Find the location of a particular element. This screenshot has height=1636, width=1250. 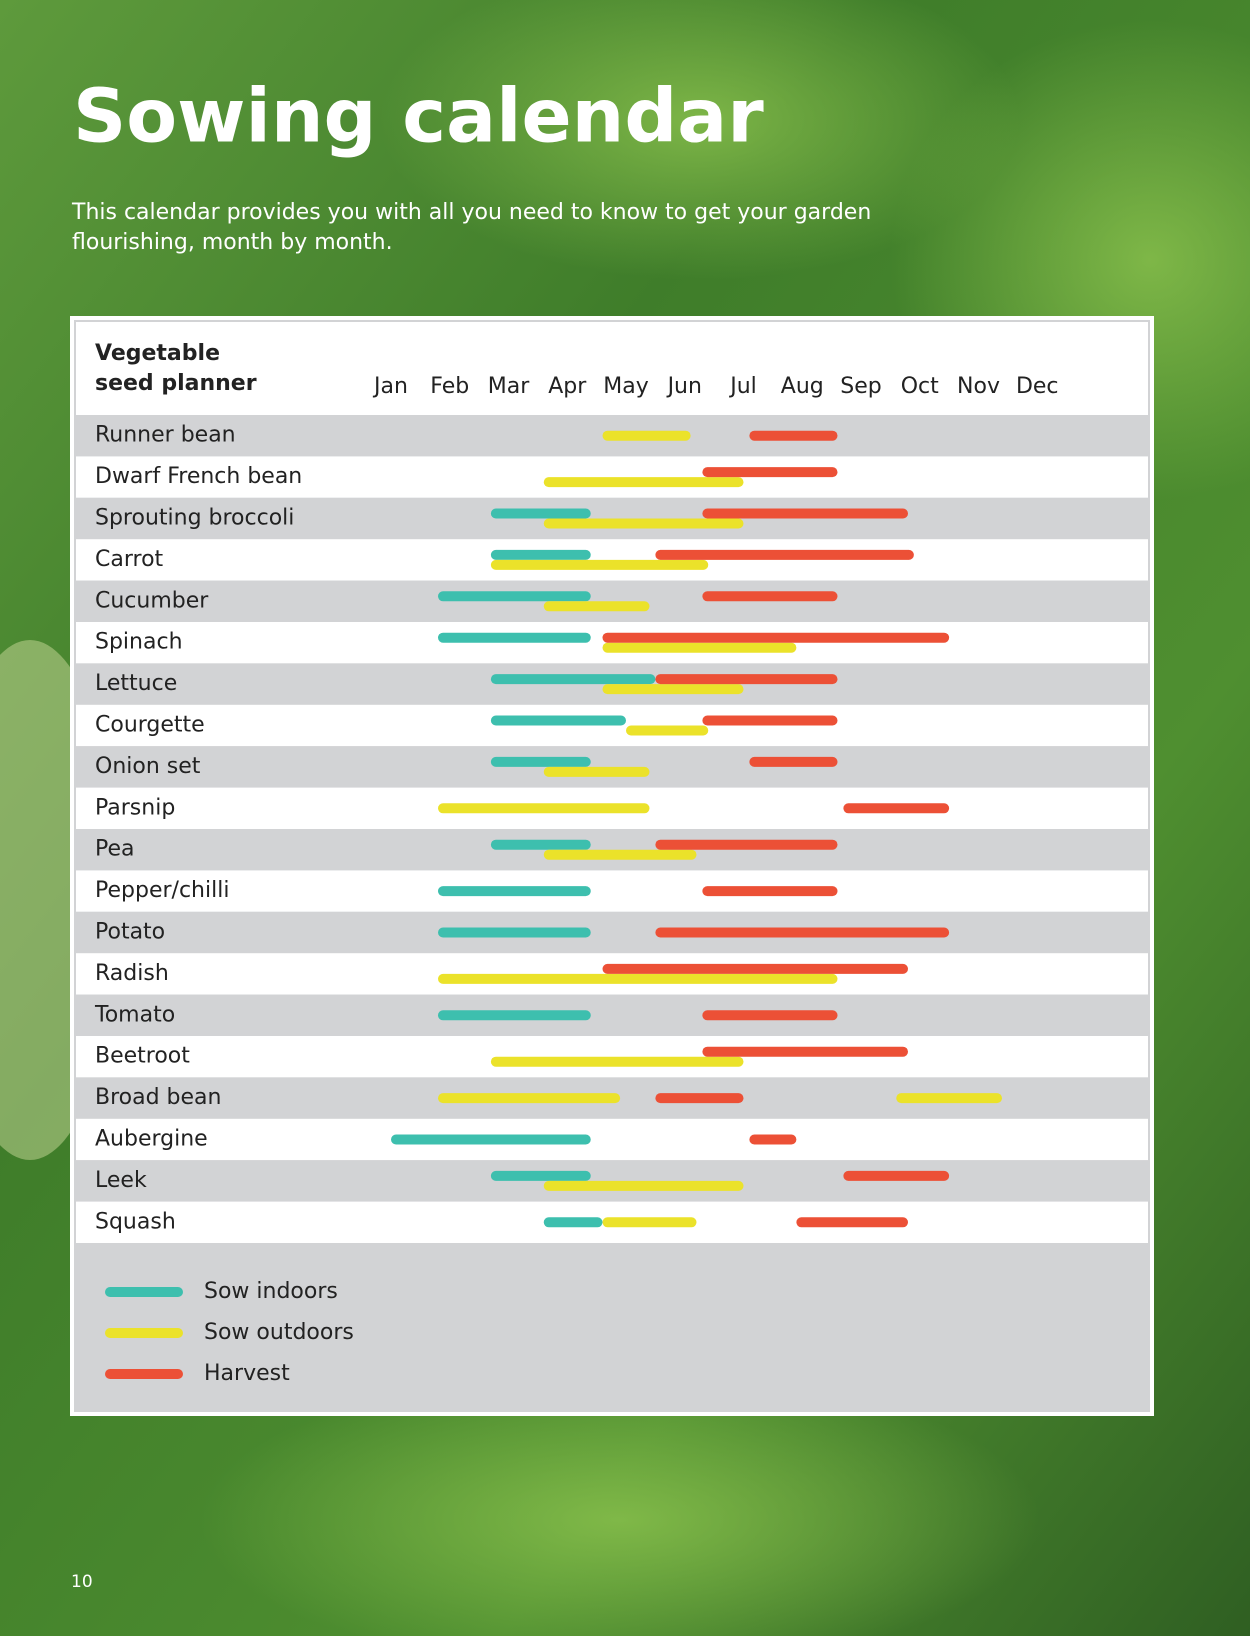

table-header: seed planner is located at coordinates (176, 383).